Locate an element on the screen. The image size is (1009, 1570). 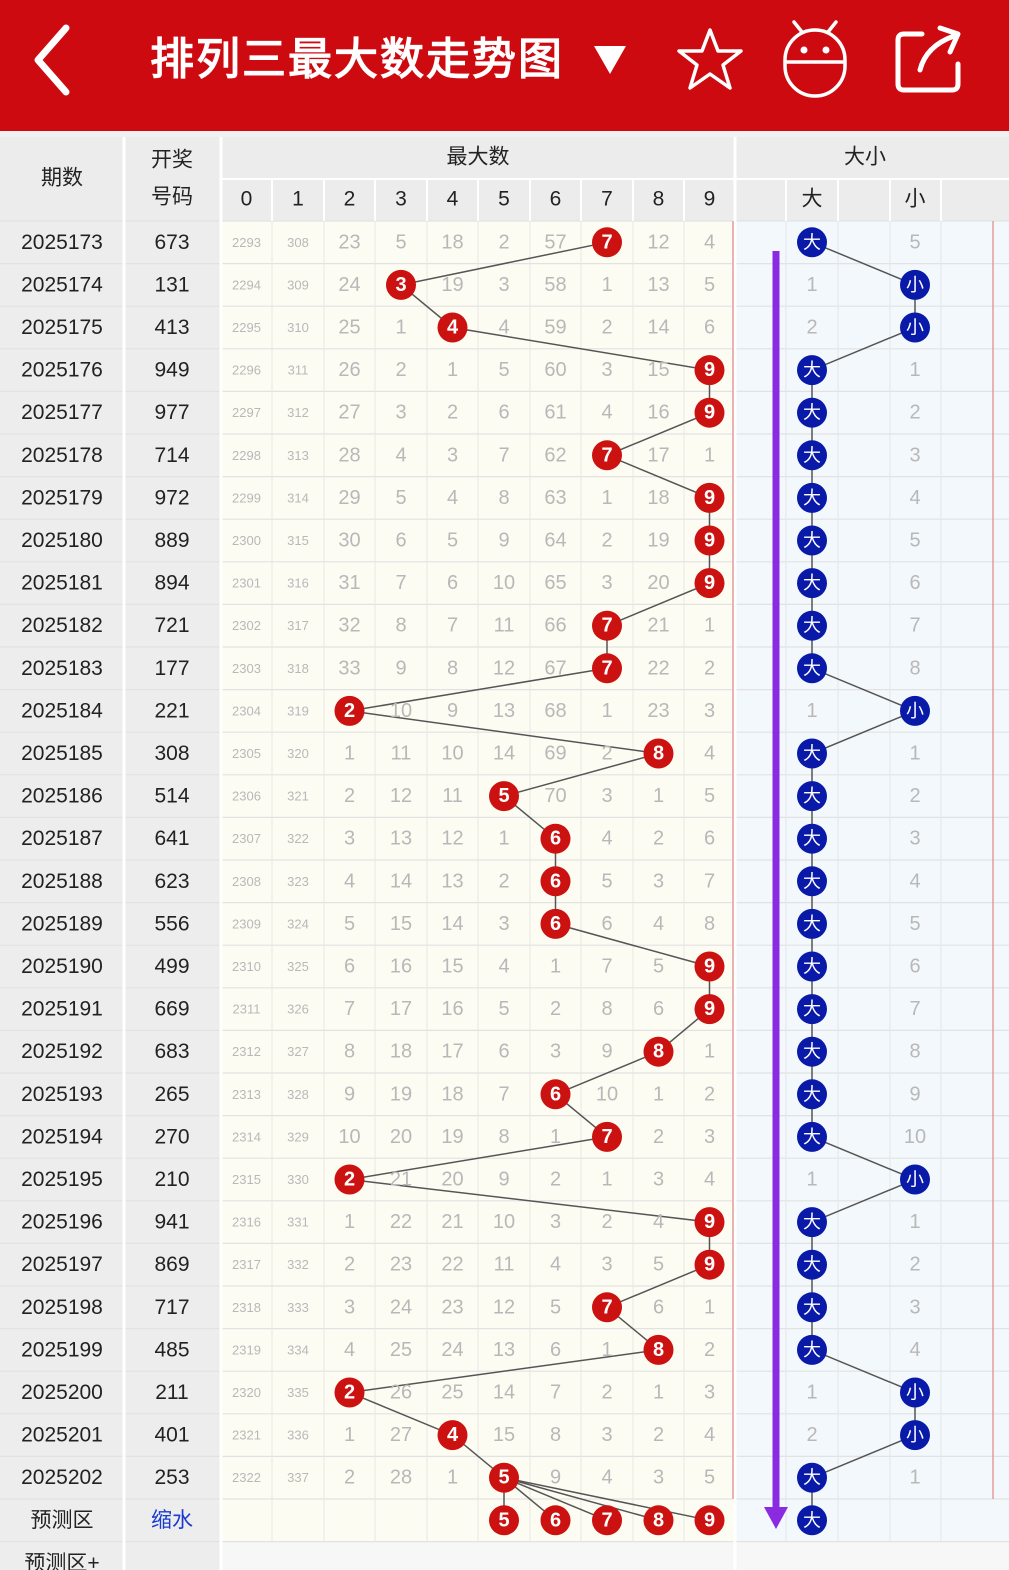
header-size: 大小 is located at coordinates (865, 157).